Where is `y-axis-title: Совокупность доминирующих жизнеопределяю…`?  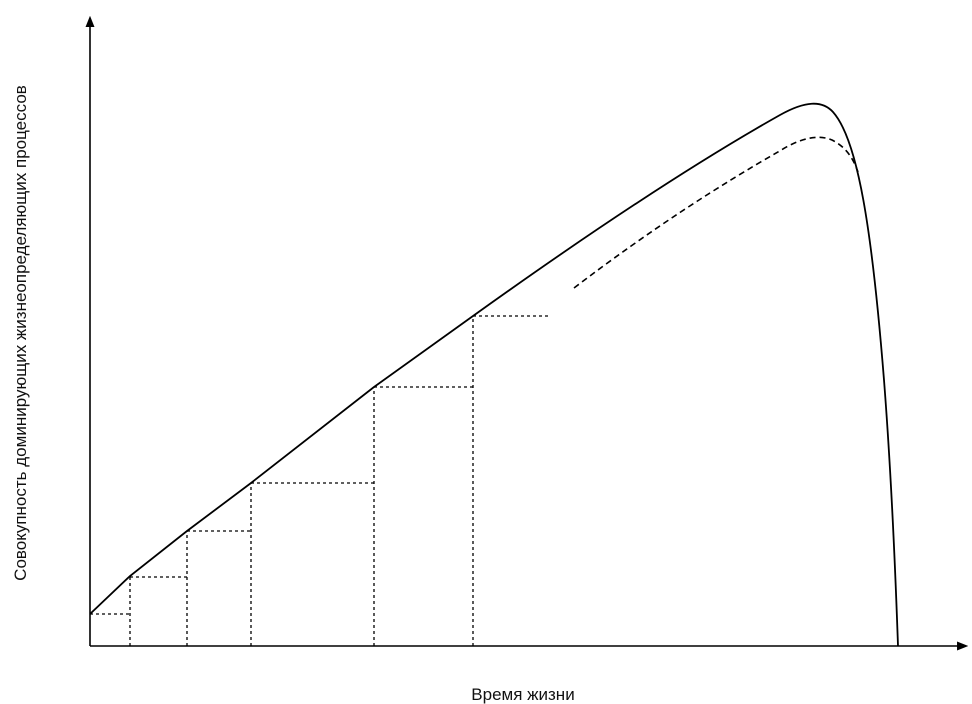 y-axis-title: Совокупность доминирующих жизнеопределяю… is located at coordinates (20, 333).